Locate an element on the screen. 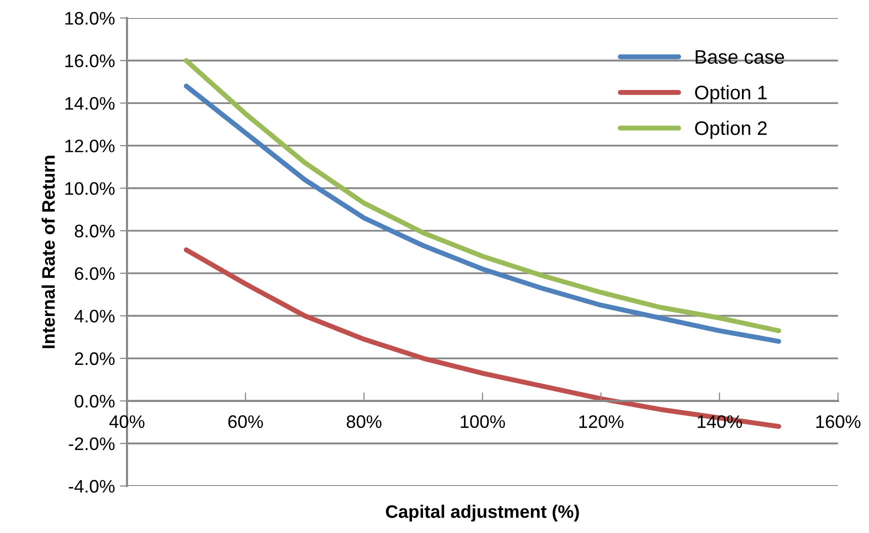 The width and height of the screenshot is (869, 533). x-tick-label: 60% is located at coordinates (245, 421).